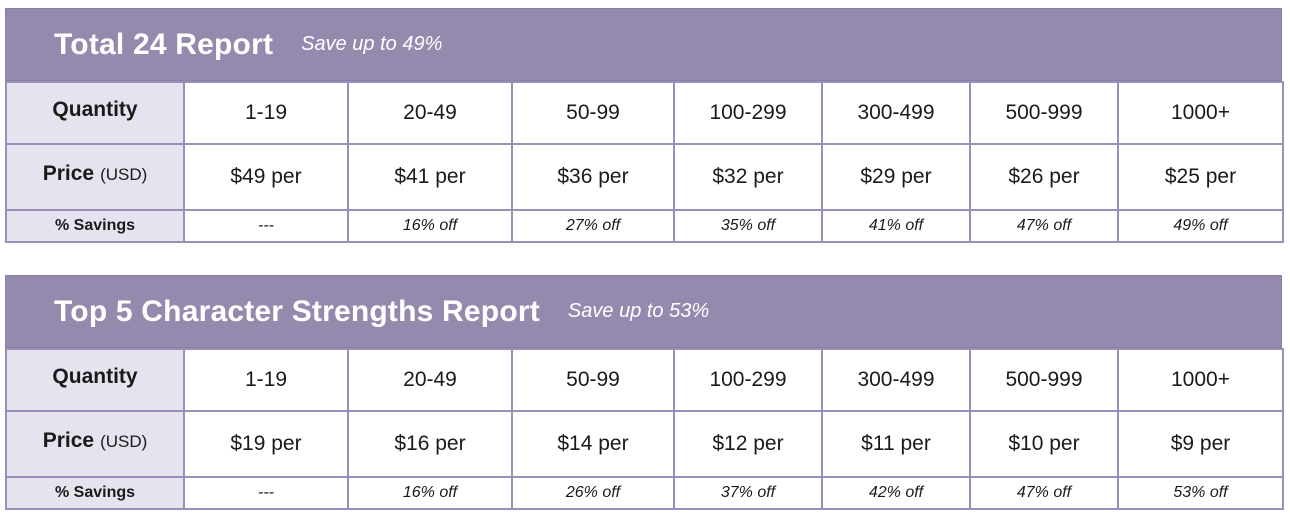  I want to click on price-cell: $41 per, so click(430, 177).